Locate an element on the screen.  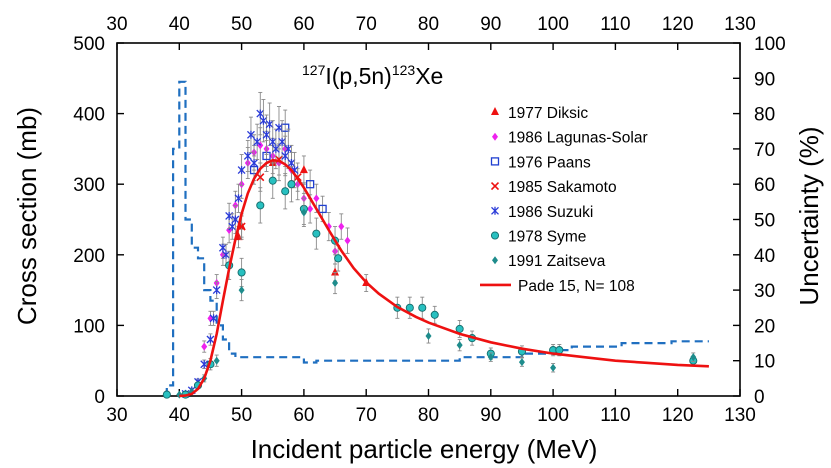
x-tick-label-top: 130 is located at coordinates (740, 24).